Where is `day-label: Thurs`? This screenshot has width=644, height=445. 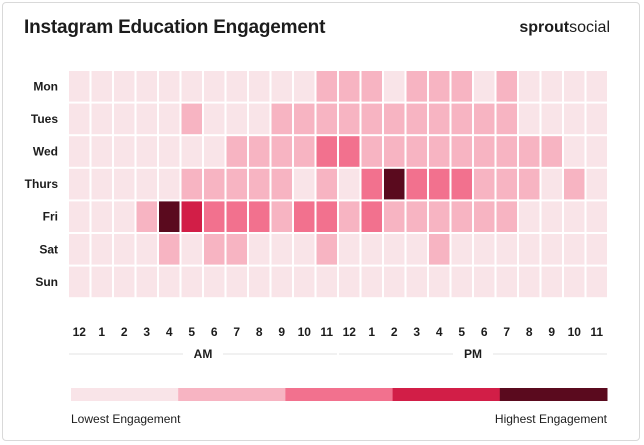
day-label: Thurs is located at coordinates (42, 184).